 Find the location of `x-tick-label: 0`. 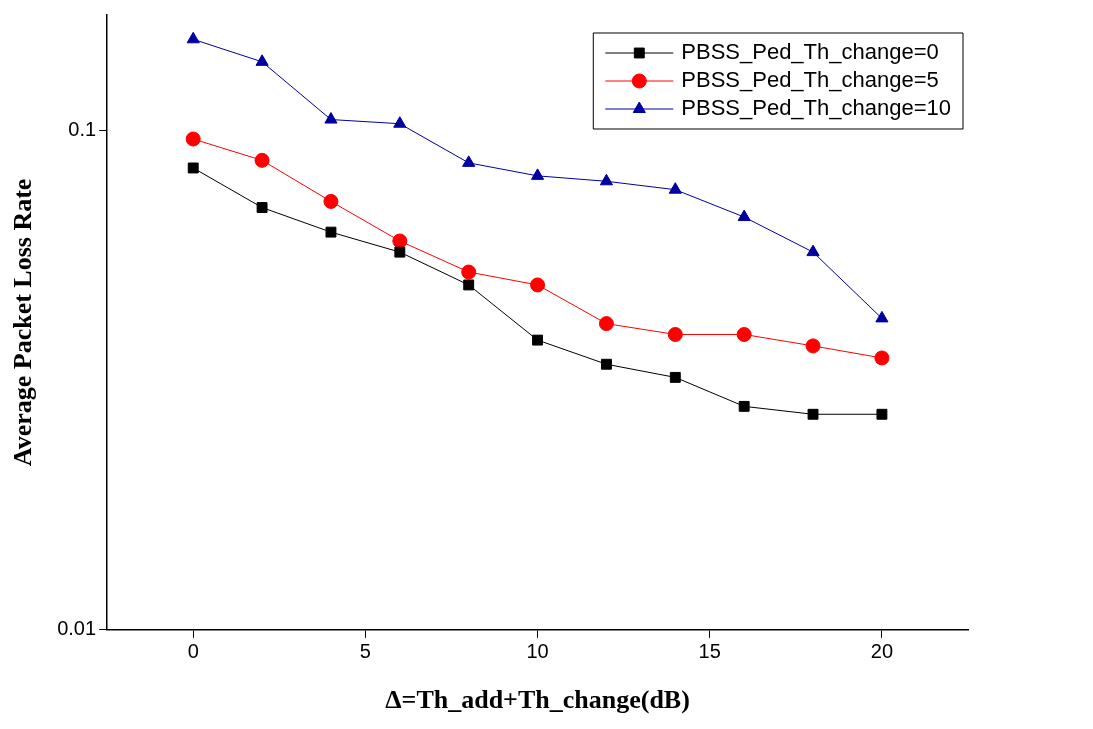

x-tick-label: 0 is located at coordinates (193, 651).